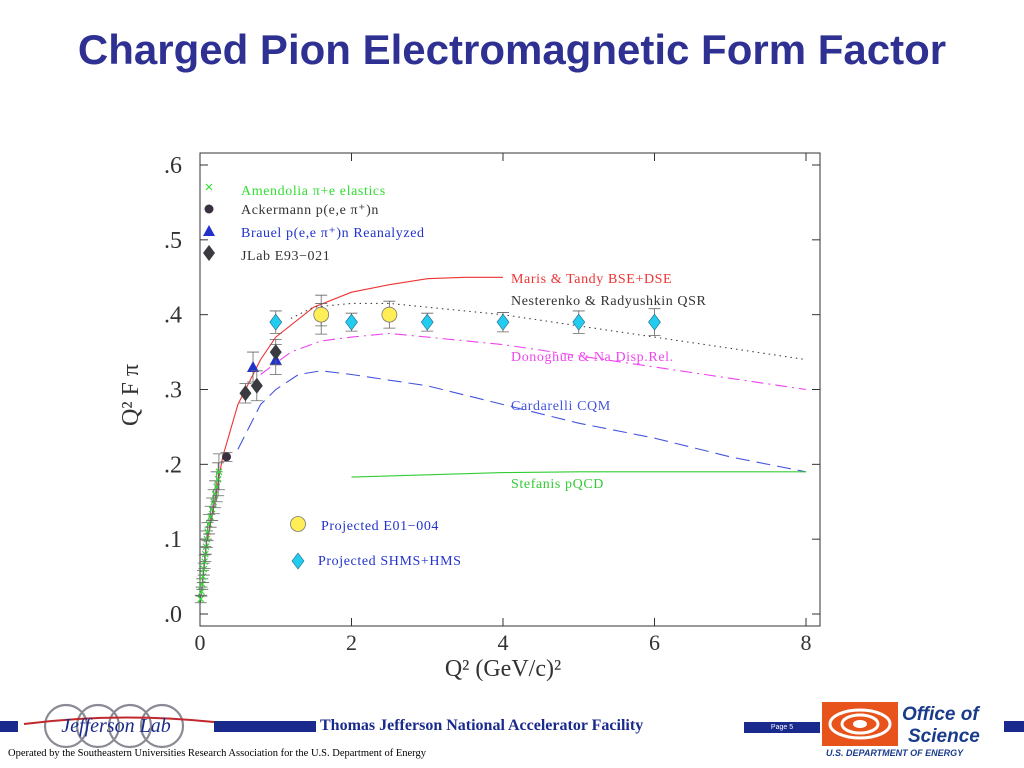 The width and height of the screenshot is (1024, 768). What do you see at coordinates (131, 395) in the screenshot?
I see `y-axis-label: Q² F π` at bounding box center [131, 395].